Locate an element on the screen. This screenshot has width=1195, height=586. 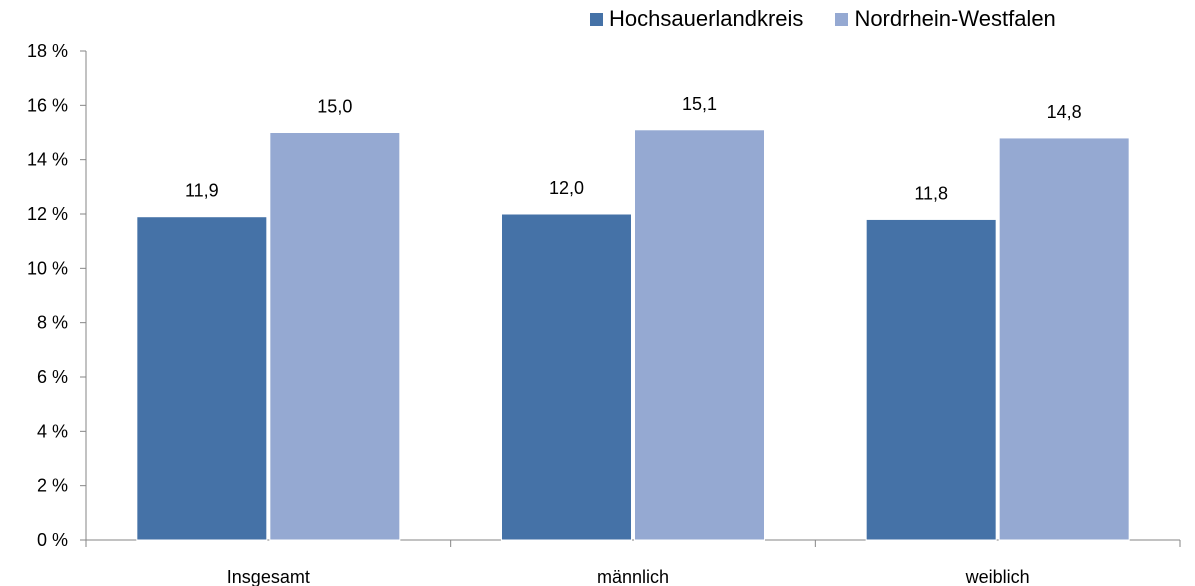
legend-item-nordrhein-westfalen: Nordrhein-Westfalen is located at coordinates (945, 19).